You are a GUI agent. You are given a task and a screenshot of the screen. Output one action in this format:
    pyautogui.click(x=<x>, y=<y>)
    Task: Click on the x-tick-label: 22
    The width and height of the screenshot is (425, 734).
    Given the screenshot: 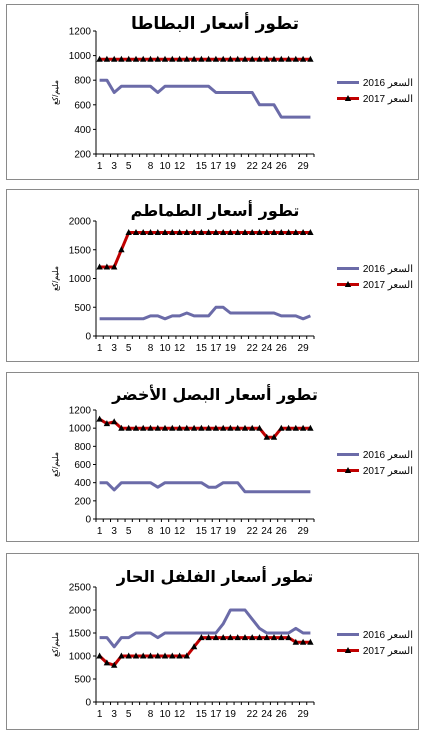 What is the action you would take?
    pyautogui.click(x=253, y=166)
    